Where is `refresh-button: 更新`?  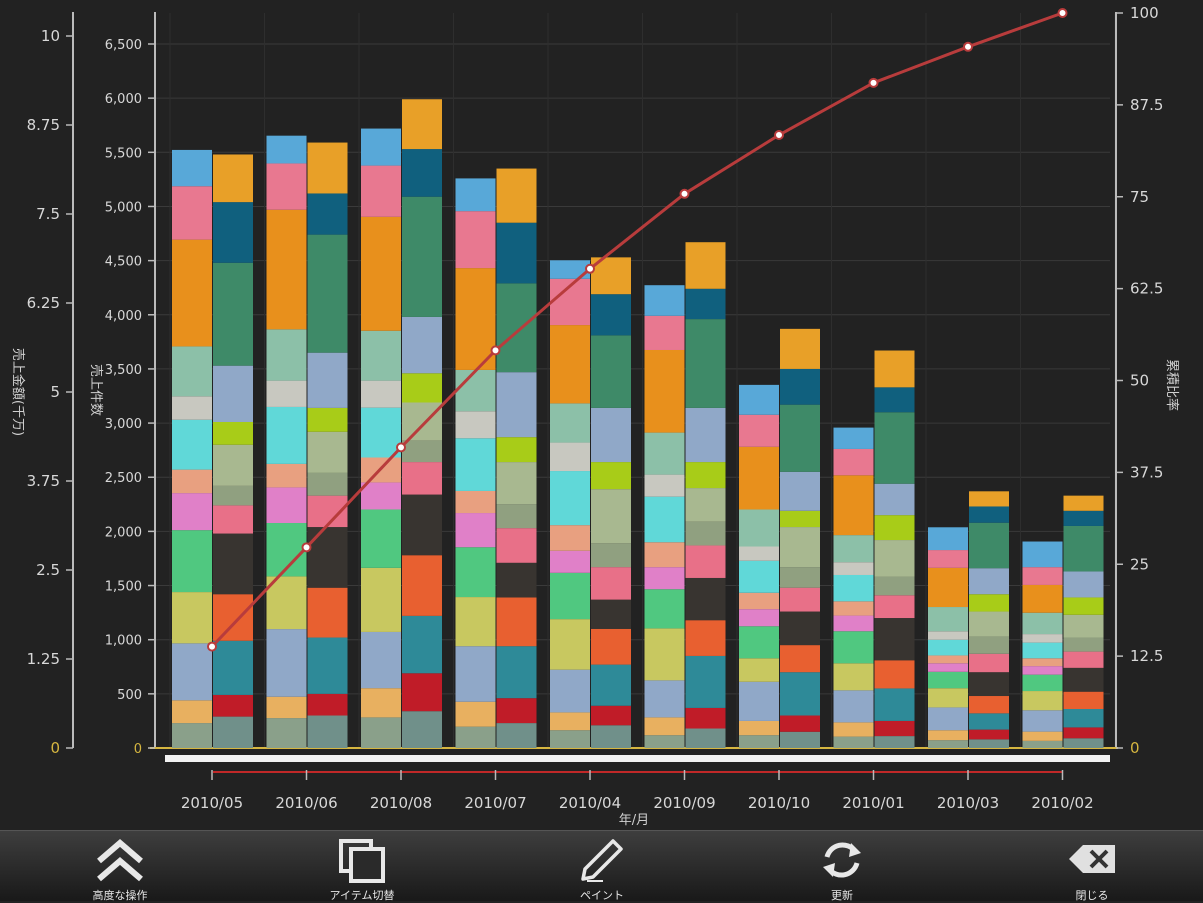 refresh-button: 更新 is located at coordinates (842, 866).